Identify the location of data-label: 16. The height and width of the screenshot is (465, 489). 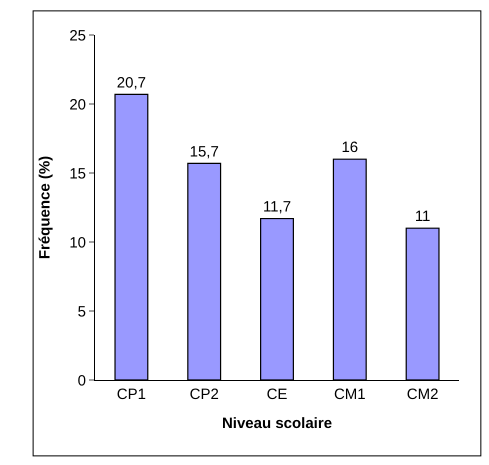
(349, 147).